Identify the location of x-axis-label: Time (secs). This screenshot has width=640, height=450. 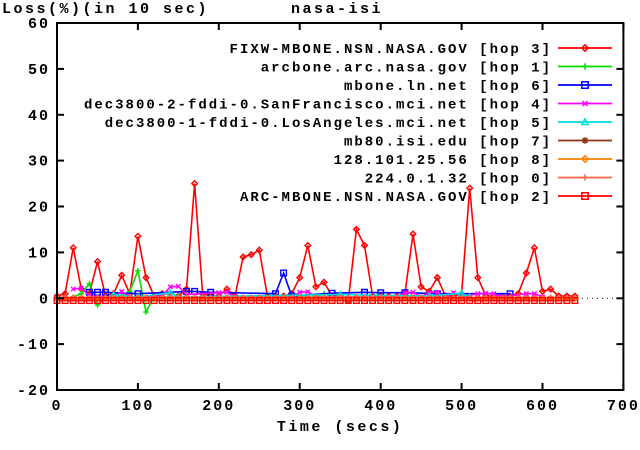
(340, 427).